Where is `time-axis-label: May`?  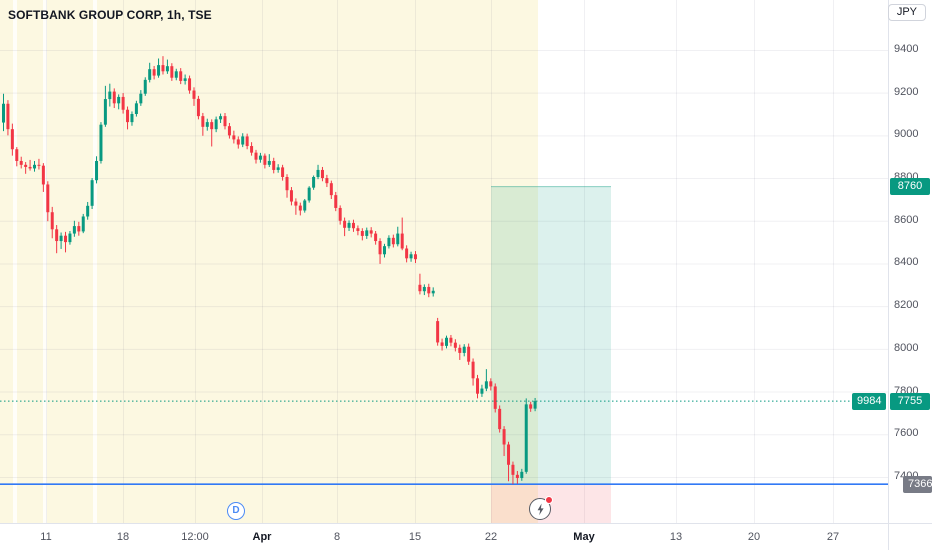
time-axis-label: May is located at coordinates (584, 537).